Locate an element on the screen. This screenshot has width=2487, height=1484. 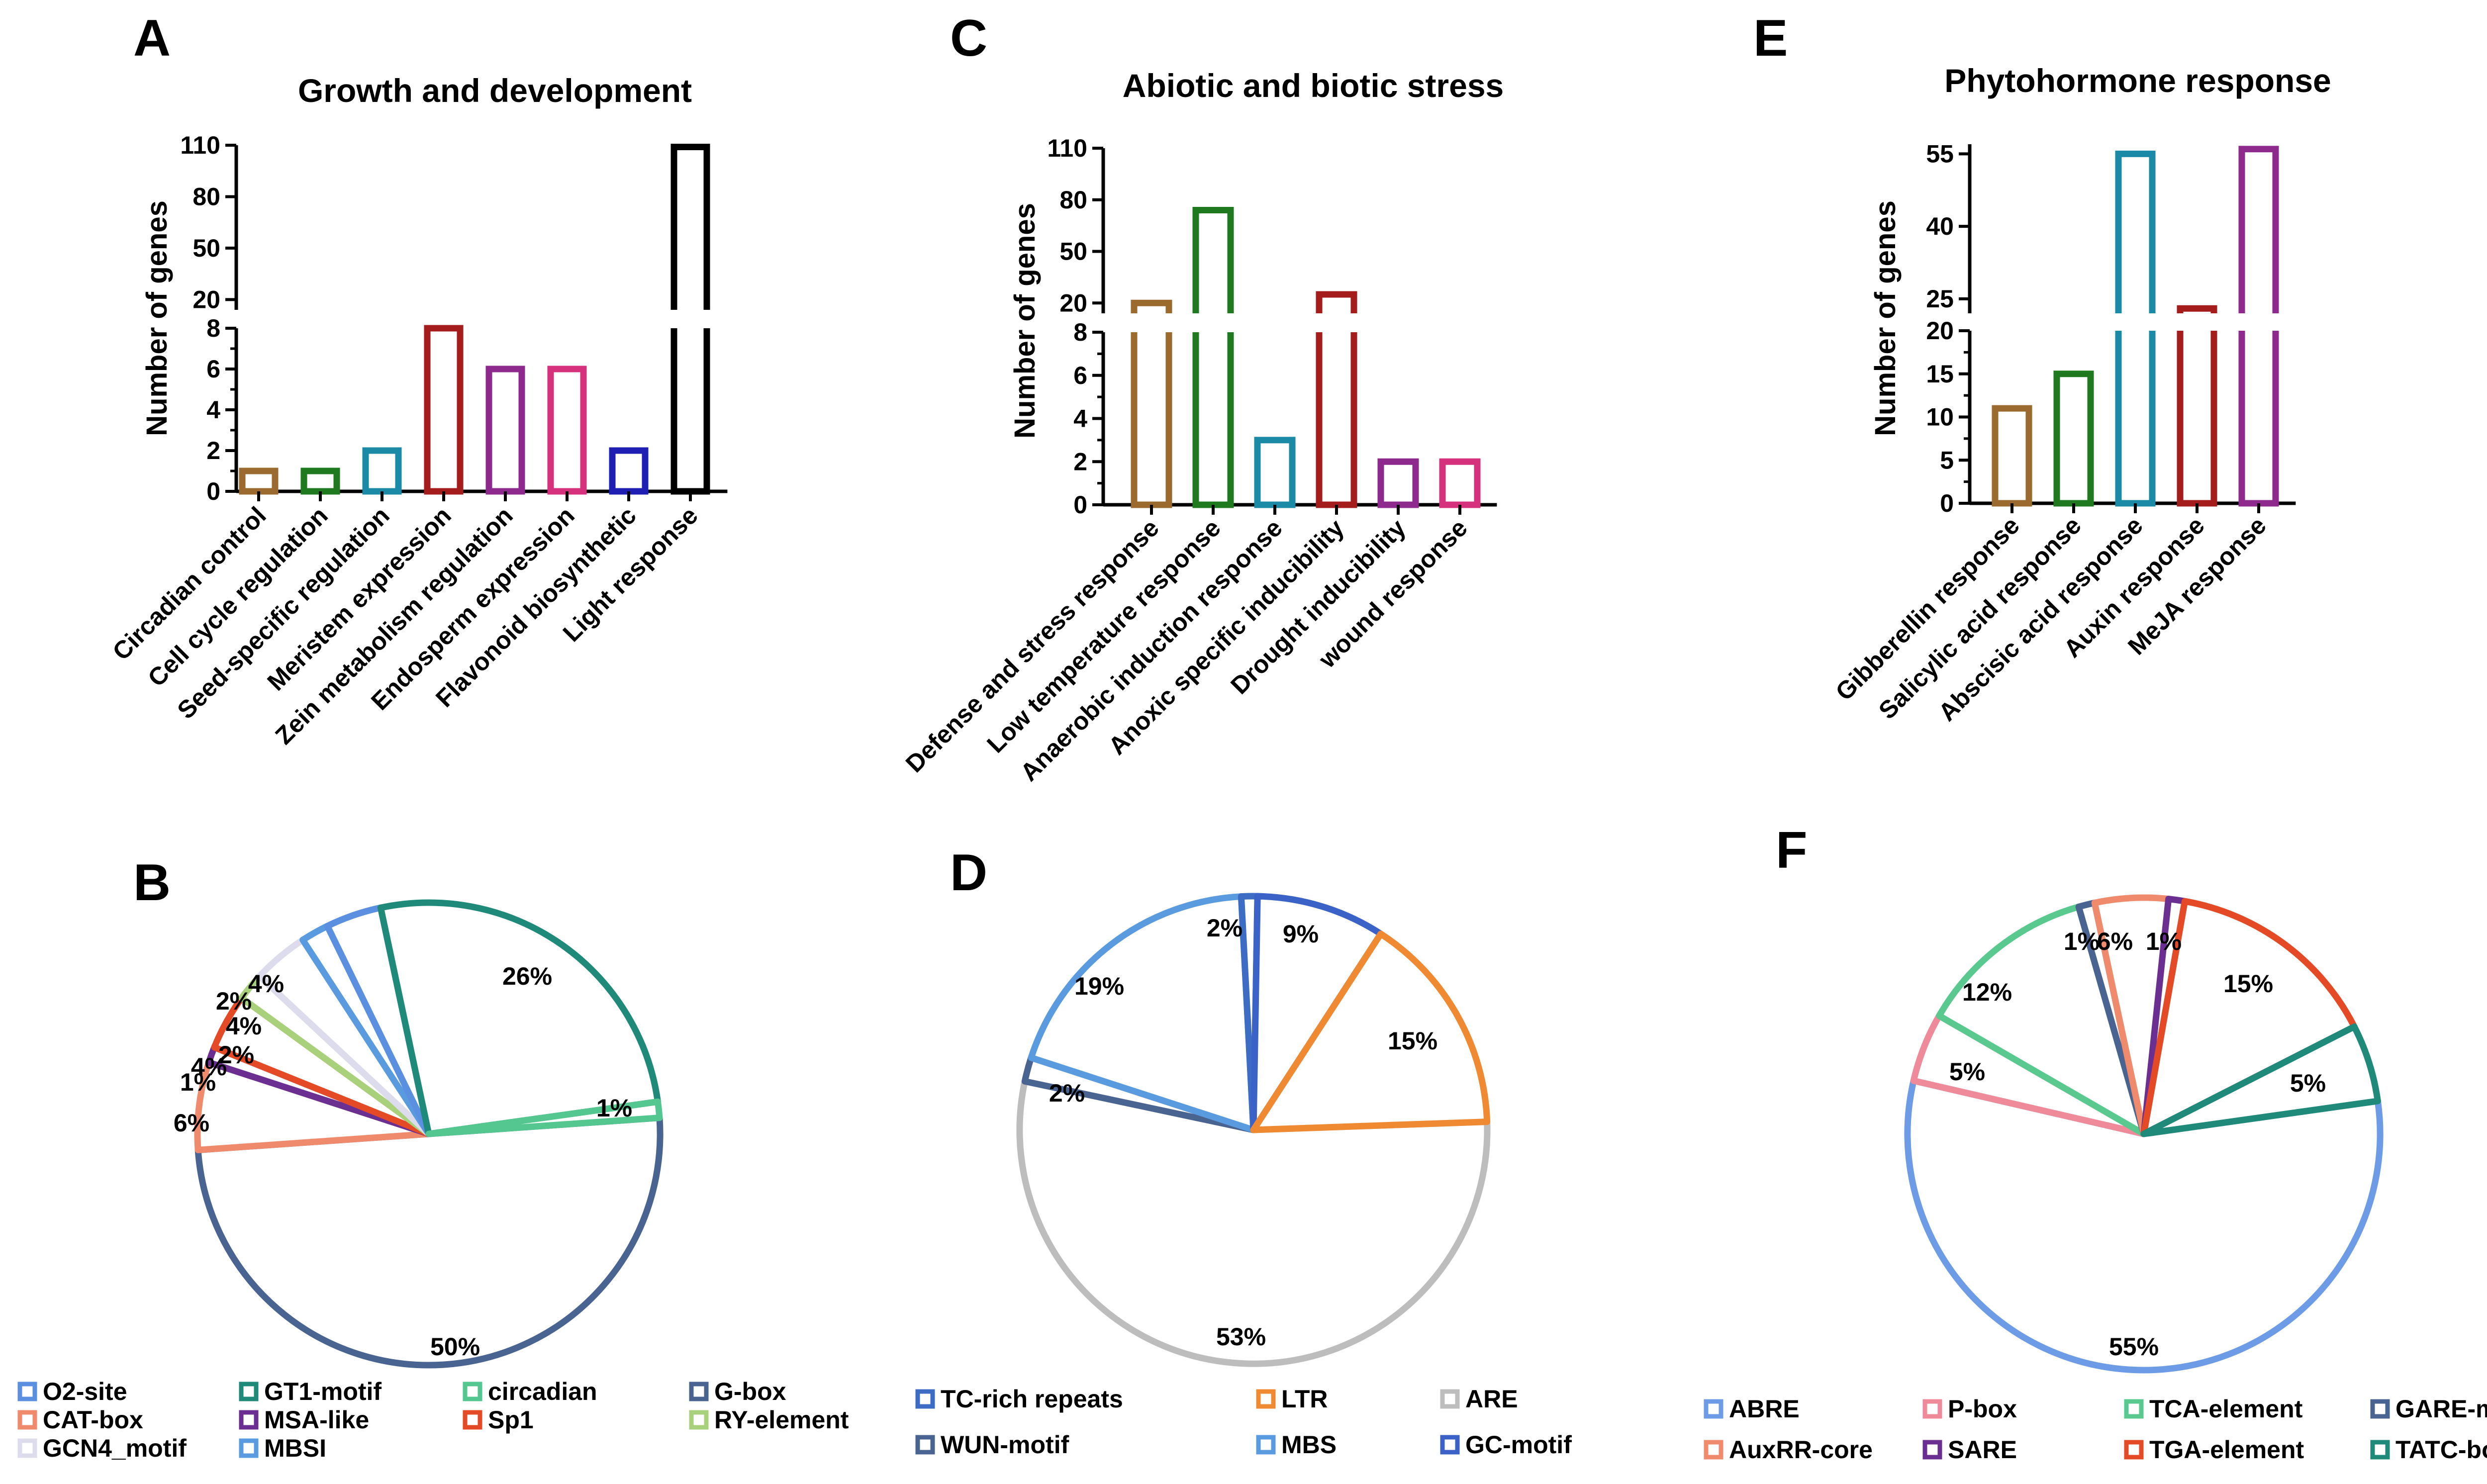
legend-swatch-gc-motif is located at coordinates (1450, 1445).